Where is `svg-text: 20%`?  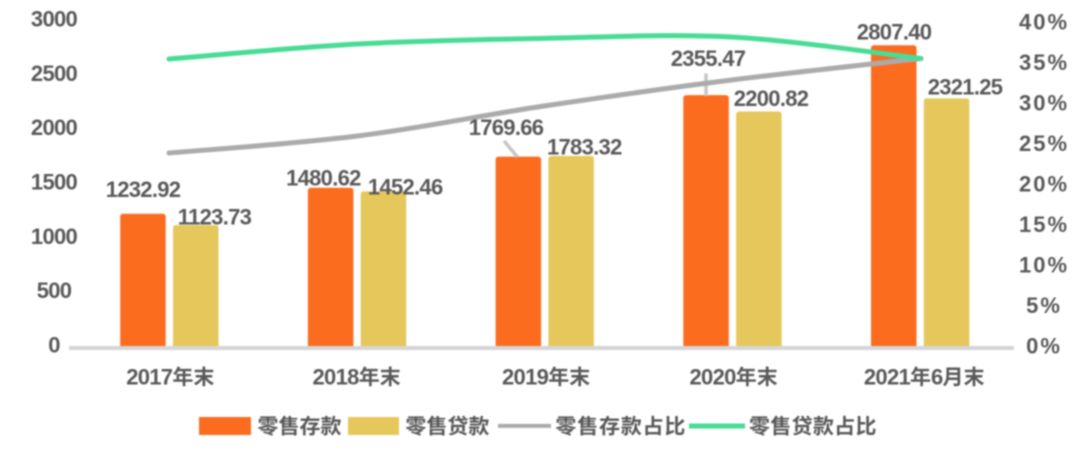
svg-text: 20% is located at coordinates (1044, 184).